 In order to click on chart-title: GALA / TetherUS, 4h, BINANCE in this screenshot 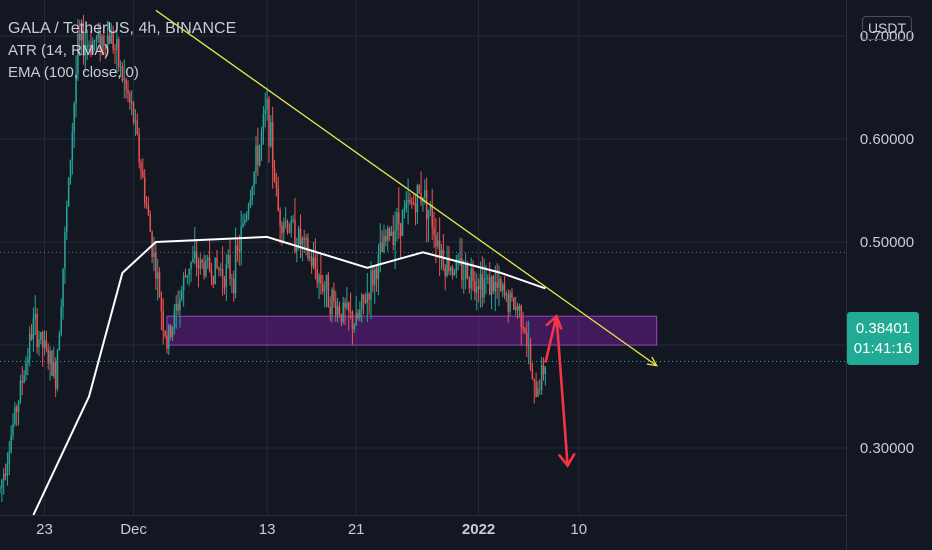, I will do `click(122, 28)`.